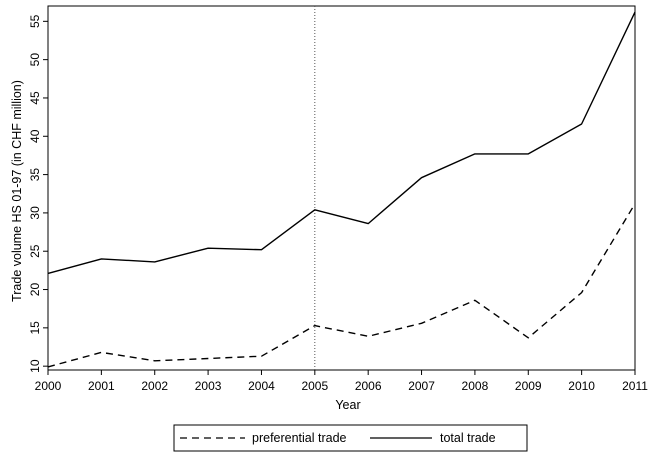 This screenshot has width=649, height=455. I want to click on x-tick-label: 2004, so click(261, 386).